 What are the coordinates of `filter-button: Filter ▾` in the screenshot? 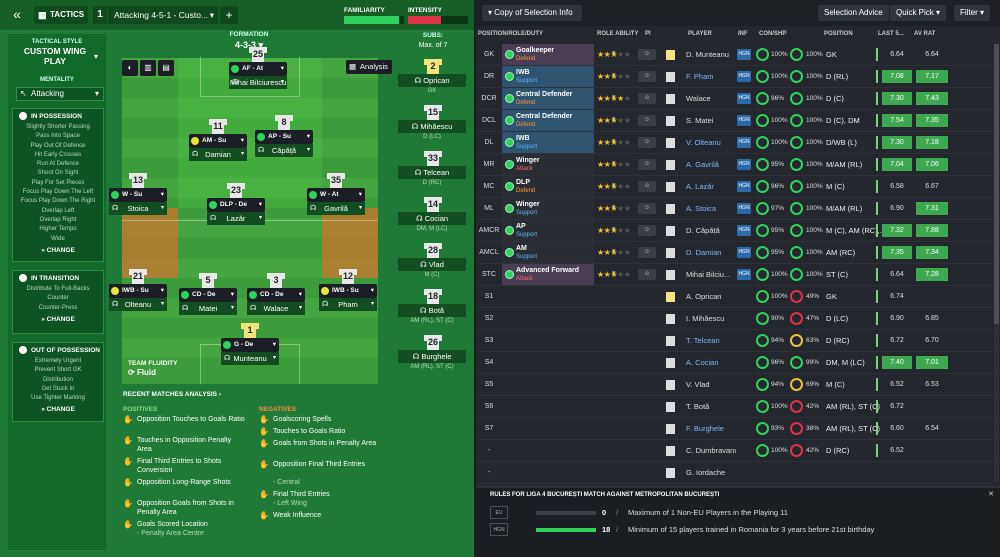 It's located at (972, 13).